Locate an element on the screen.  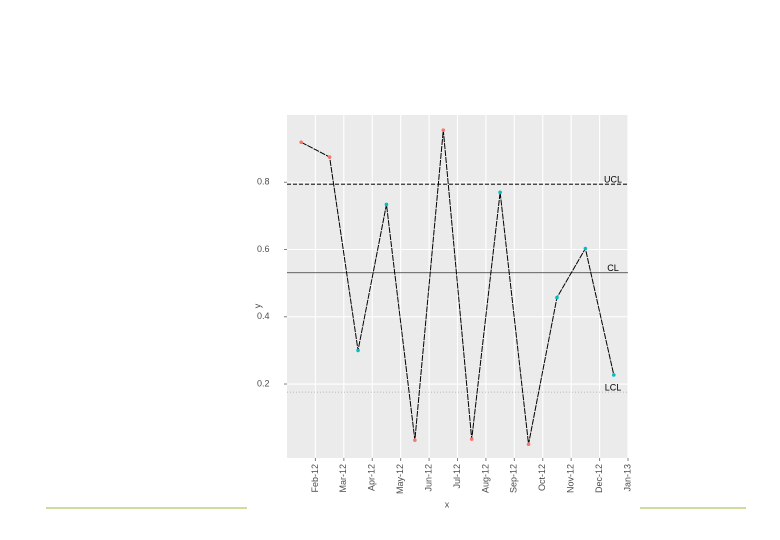
x-tick-label: Sep-12 is located at coordinates (514, 478).